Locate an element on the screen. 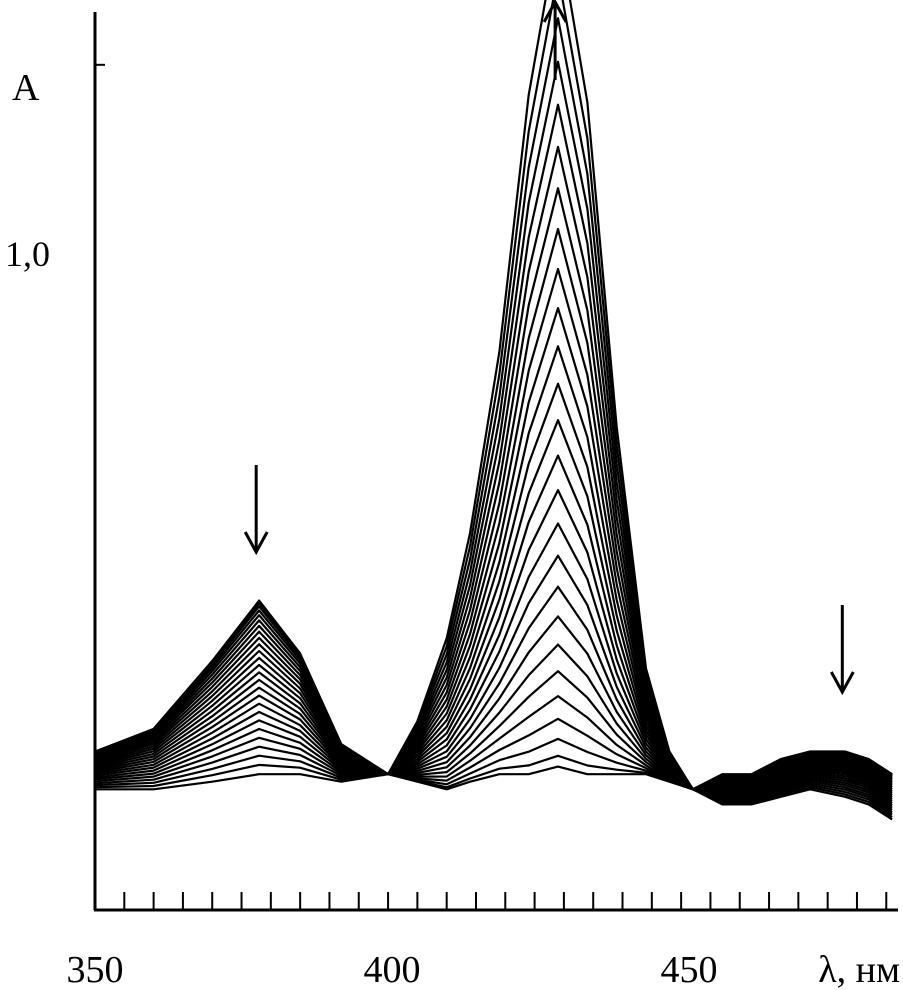 The image size is (903, 990). x-axis-label: λ, нм is located at coordinates (859, 969).